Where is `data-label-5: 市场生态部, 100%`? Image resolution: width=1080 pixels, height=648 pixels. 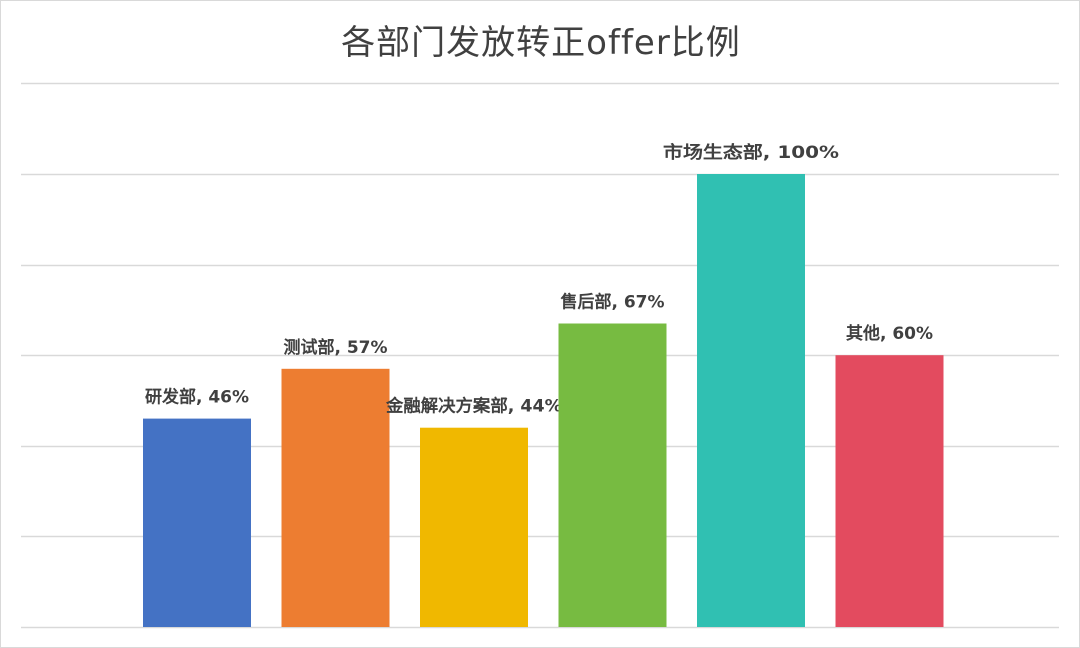 data-label-5: 市场生态部, 100% is located at coordinates (751, 152).